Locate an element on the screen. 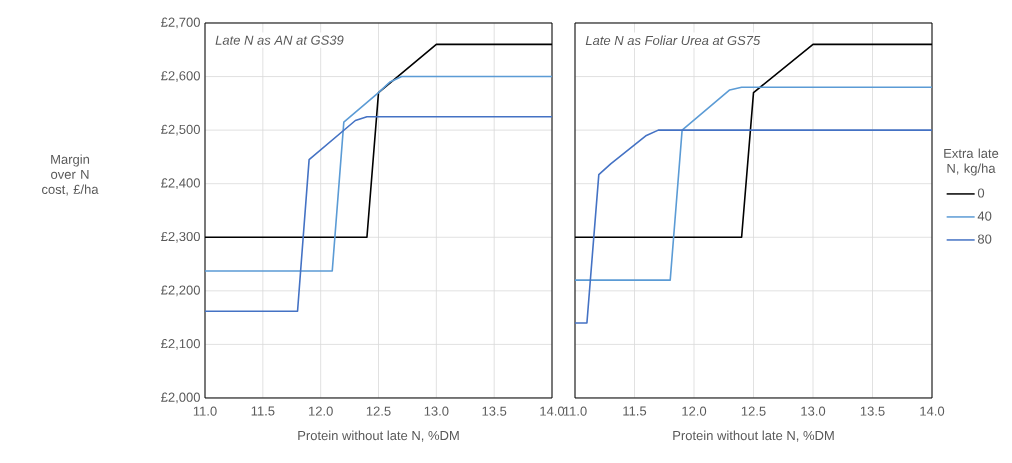  legend-label: 80 is located at coordinates (984, 239).